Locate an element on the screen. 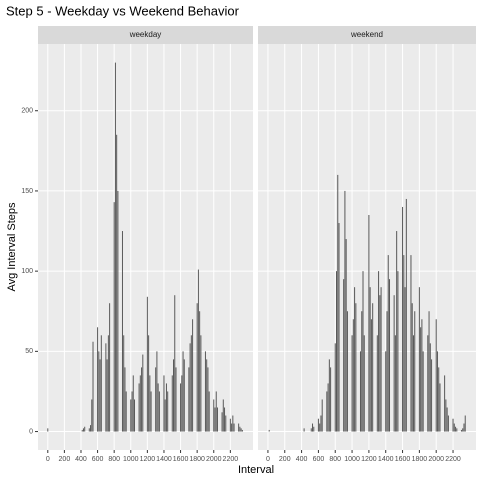 This screenshot has width=480, height=480. y-tick-label: 50 is located at coordinates (29, 351).